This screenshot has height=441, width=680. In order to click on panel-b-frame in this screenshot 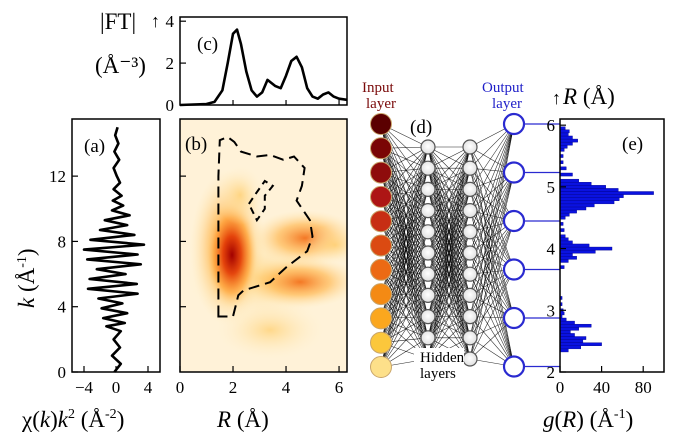, I will do `click(263, 245)`.